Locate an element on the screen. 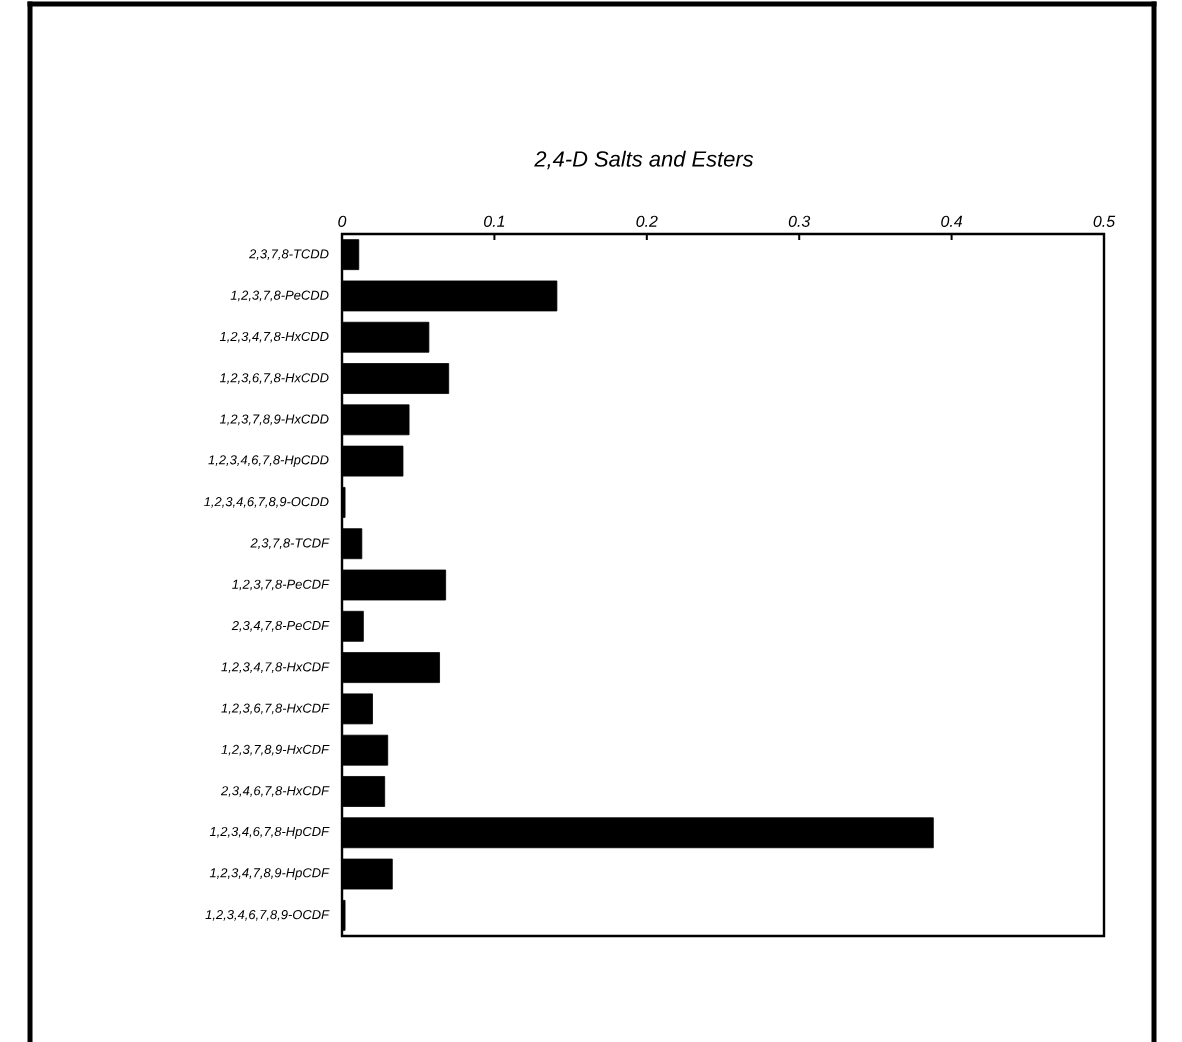  chart-title: 2,4-D Salts and Esters is located at coordinates (644, 160).